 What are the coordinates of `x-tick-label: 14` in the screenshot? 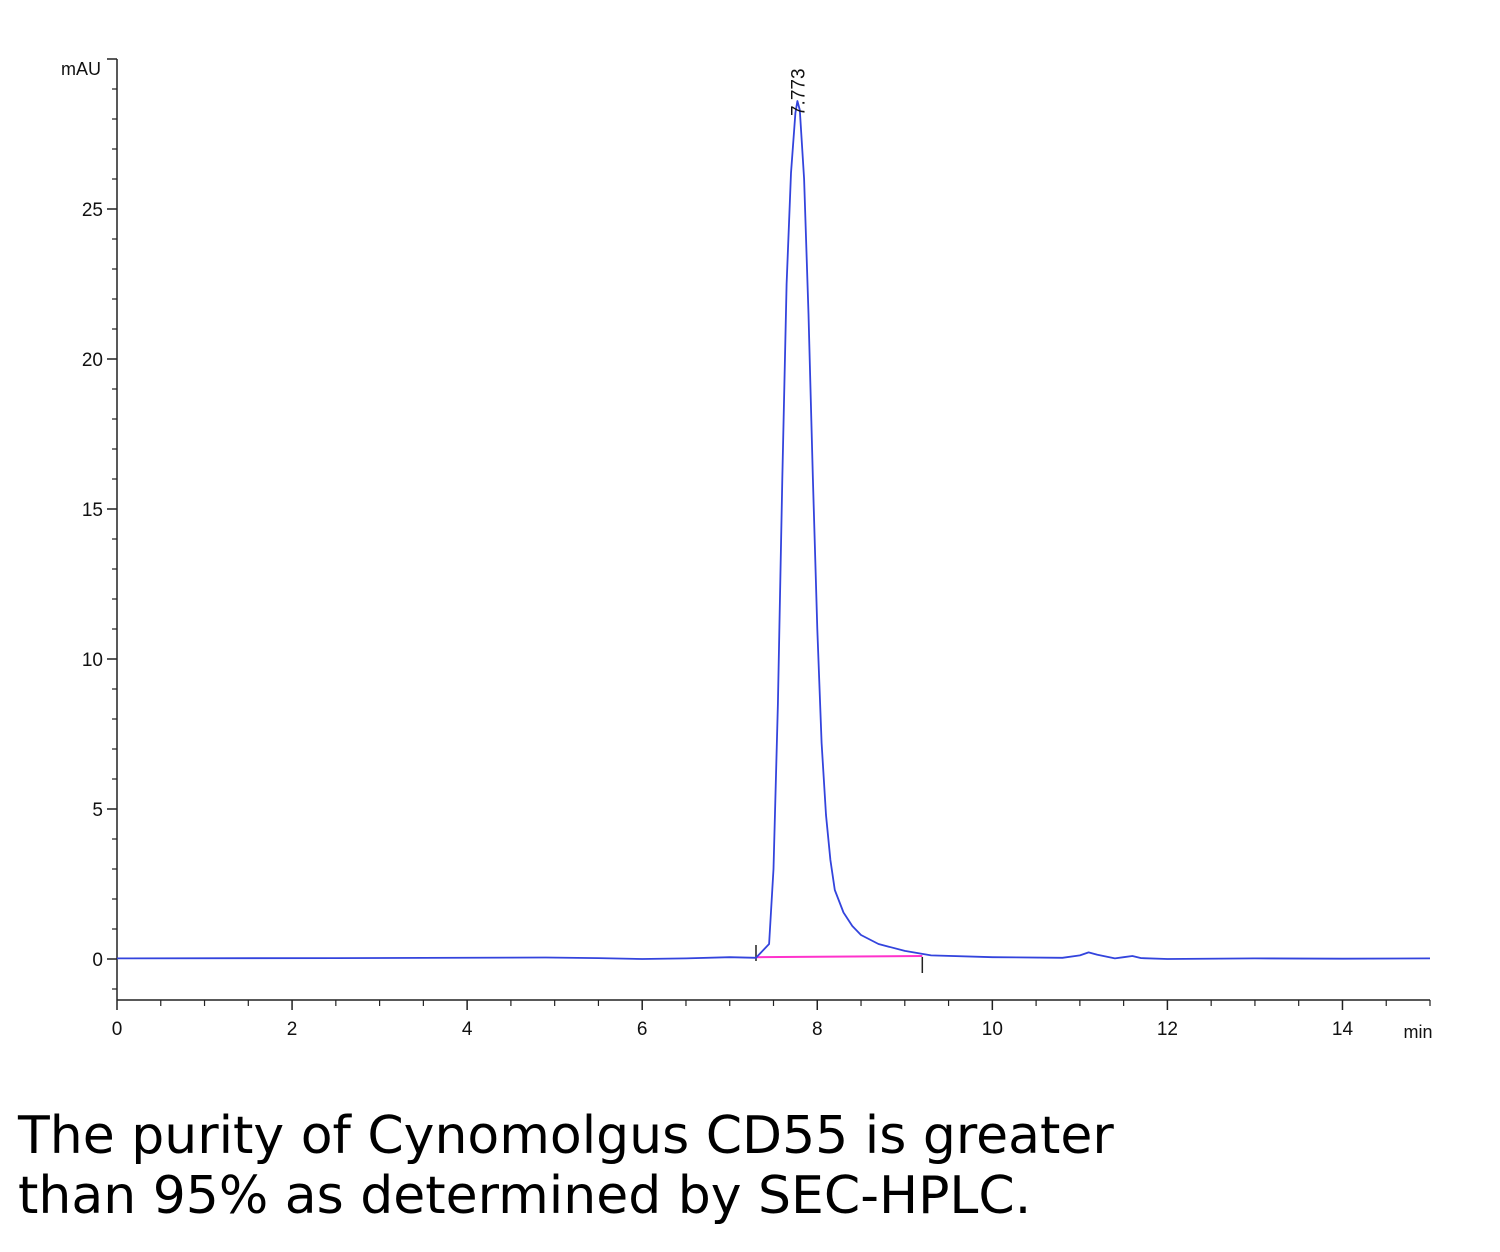 It's located at (1343, 1029).